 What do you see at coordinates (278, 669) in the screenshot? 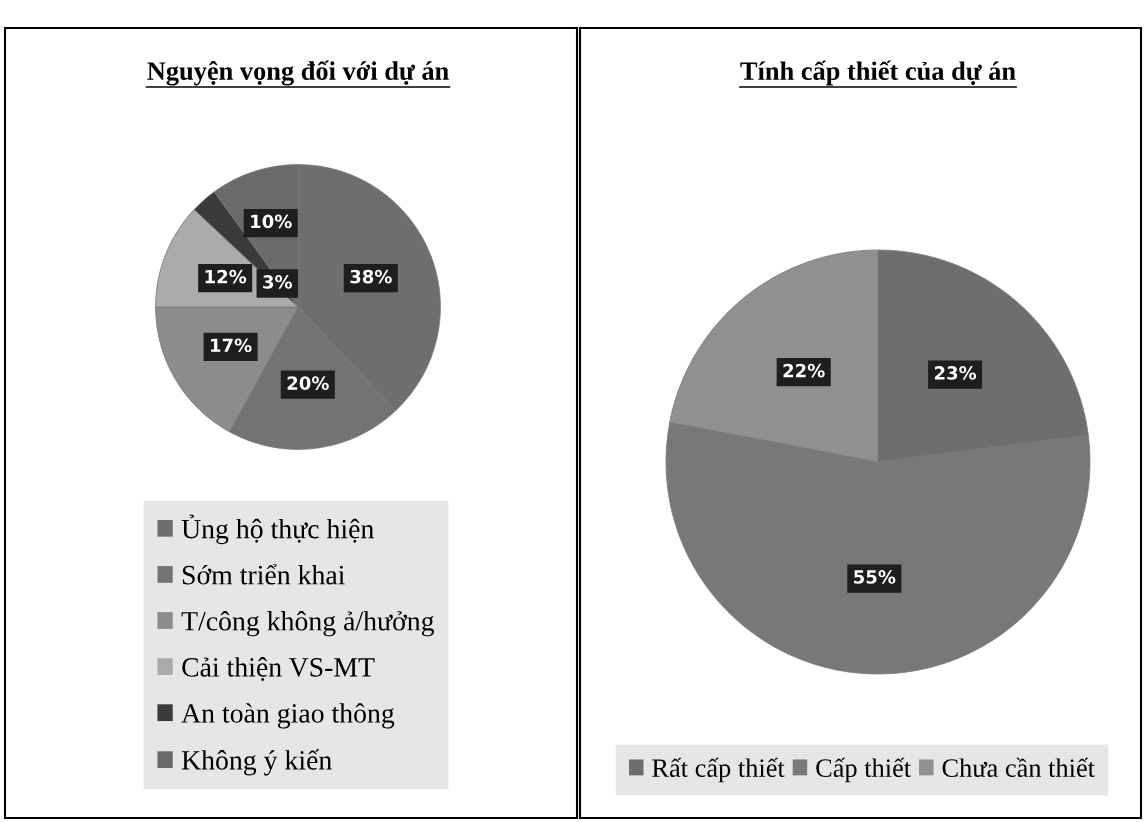
I see `legend-label: Cải thiện VS-MT` at bounding box center [278, 669].